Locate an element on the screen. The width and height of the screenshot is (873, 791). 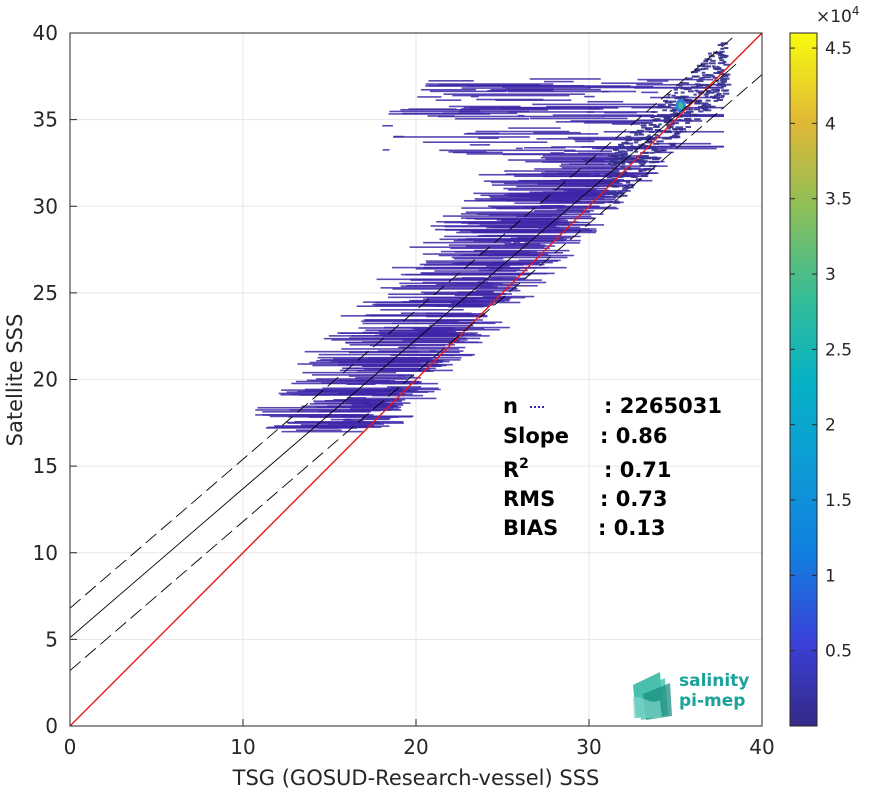
y-tick-label: 35 is located at coordinates (45, 120).